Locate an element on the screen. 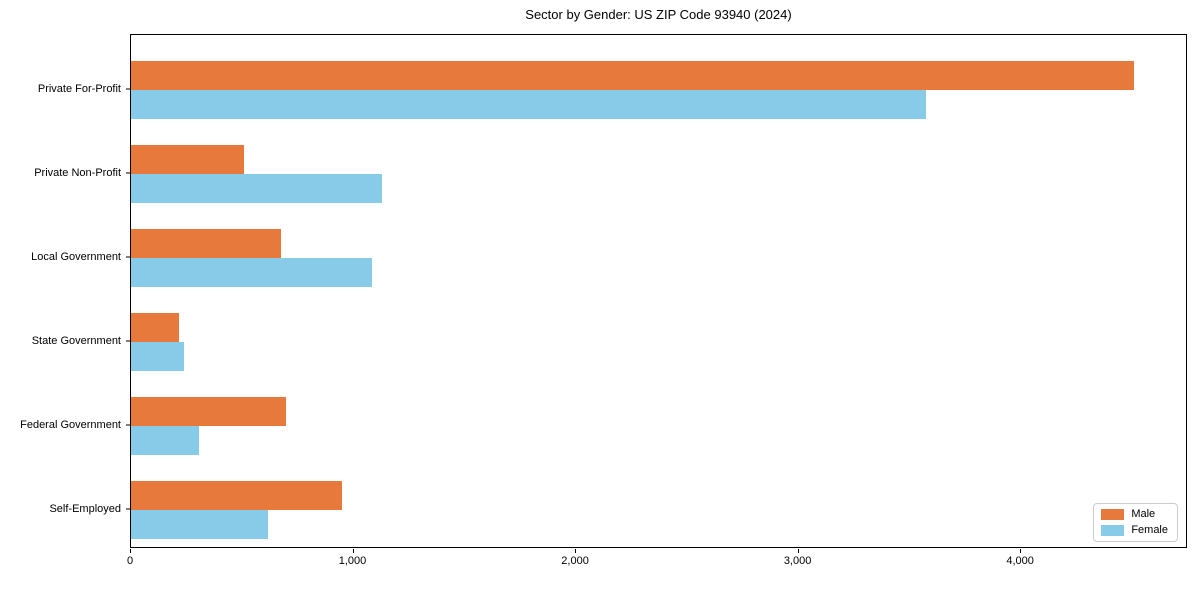 Image resolution: width=1200 pixels, height=600 pixels. legend-label-male: Male is located at coordinates (1143, 514).